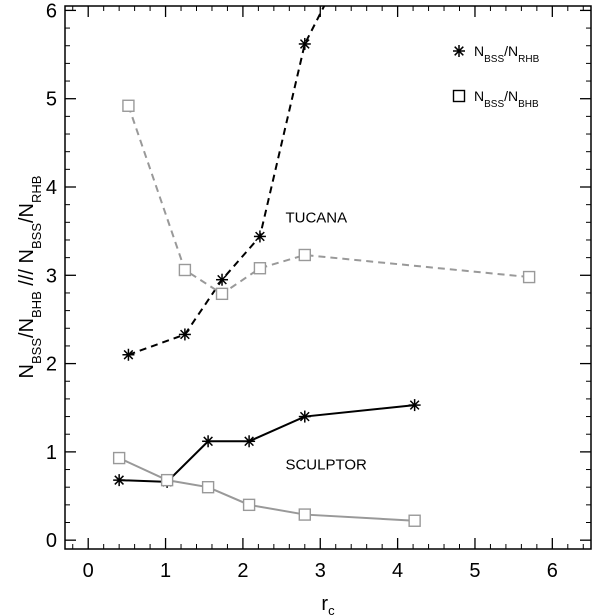  What do you see at coordinates (51, 365) in the screenshot?
I see `y-tick-label: 2` at bounding box center [51, 365].